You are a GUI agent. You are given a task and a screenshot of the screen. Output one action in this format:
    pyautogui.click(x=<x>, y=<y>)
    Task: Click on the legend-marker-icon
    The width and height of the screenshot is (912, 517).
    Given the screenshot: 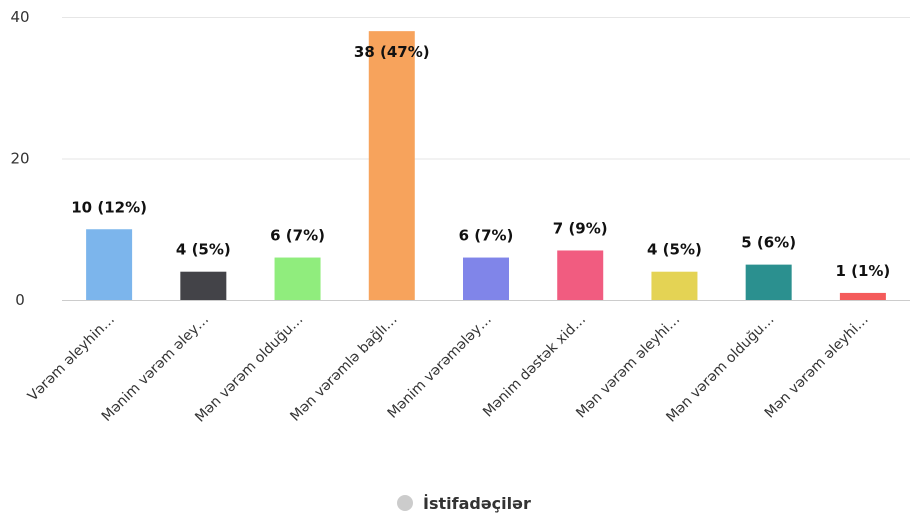 What is the action you would take?
    pyautogui.click(x=405, y=503)
    